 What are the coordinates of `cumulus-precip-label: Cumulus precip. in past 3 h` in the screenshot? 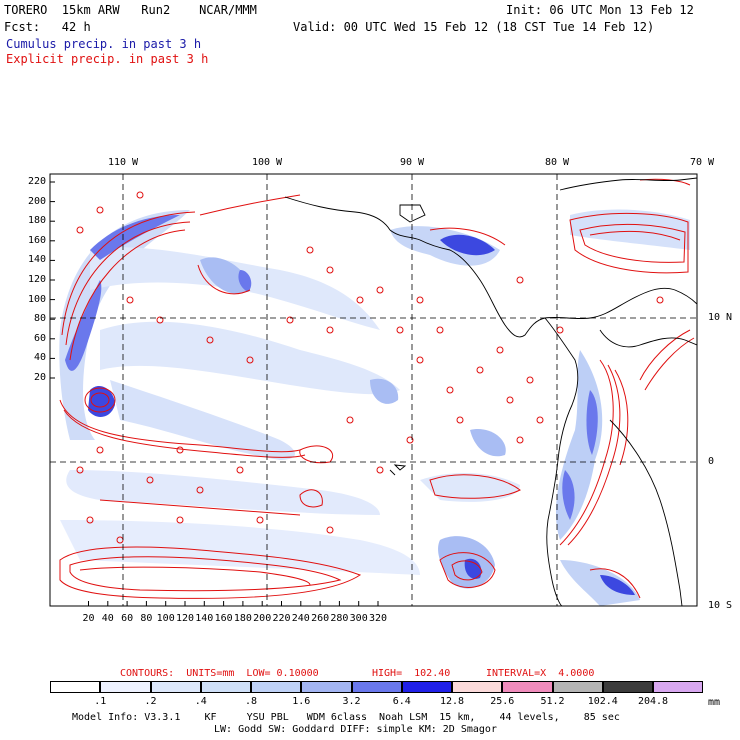 It's located at (104, 44).